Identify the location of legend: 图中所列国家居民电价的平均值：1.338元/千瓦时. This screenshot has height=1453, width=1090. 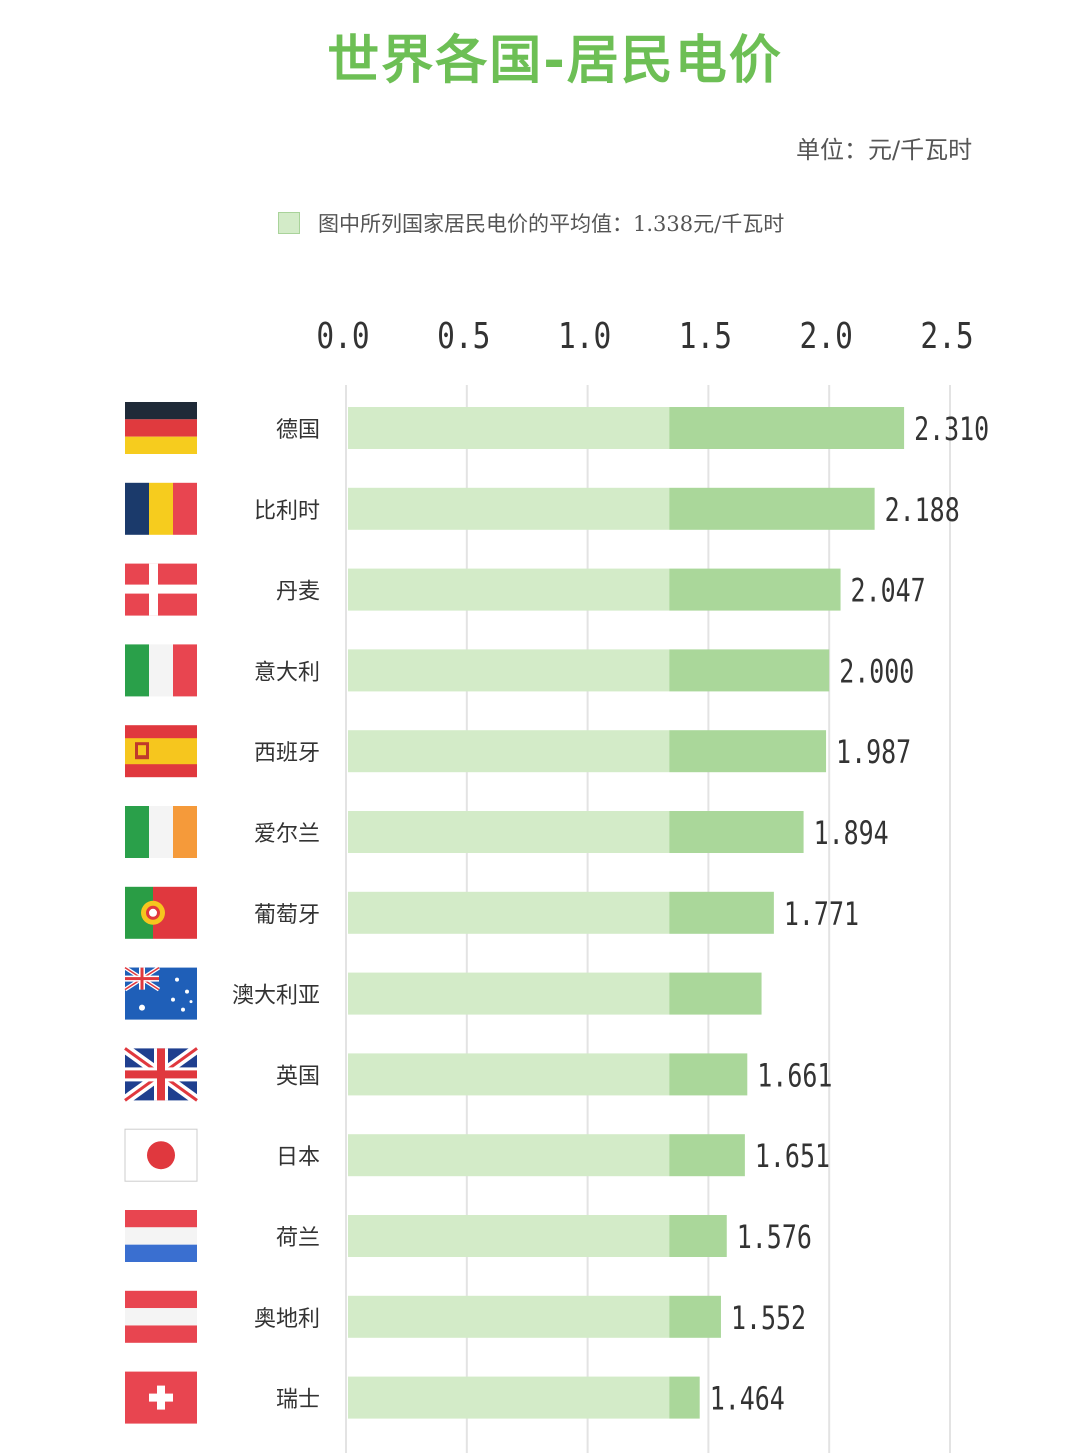
(531, 223).